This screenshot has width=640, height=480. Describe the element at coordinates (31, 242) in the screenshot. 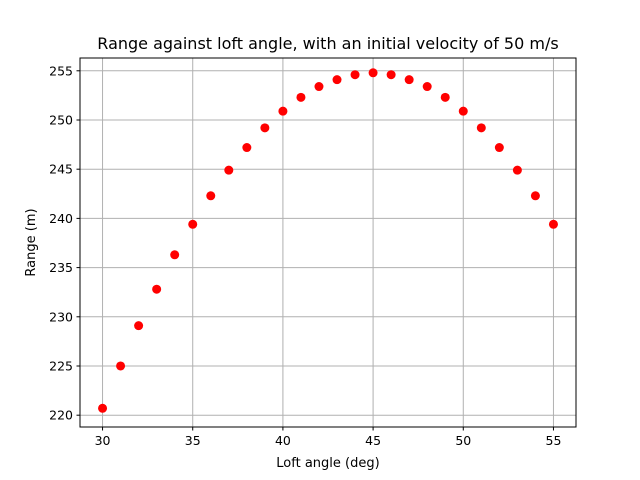

I see `y-axis-label: Range (m)` at that location.